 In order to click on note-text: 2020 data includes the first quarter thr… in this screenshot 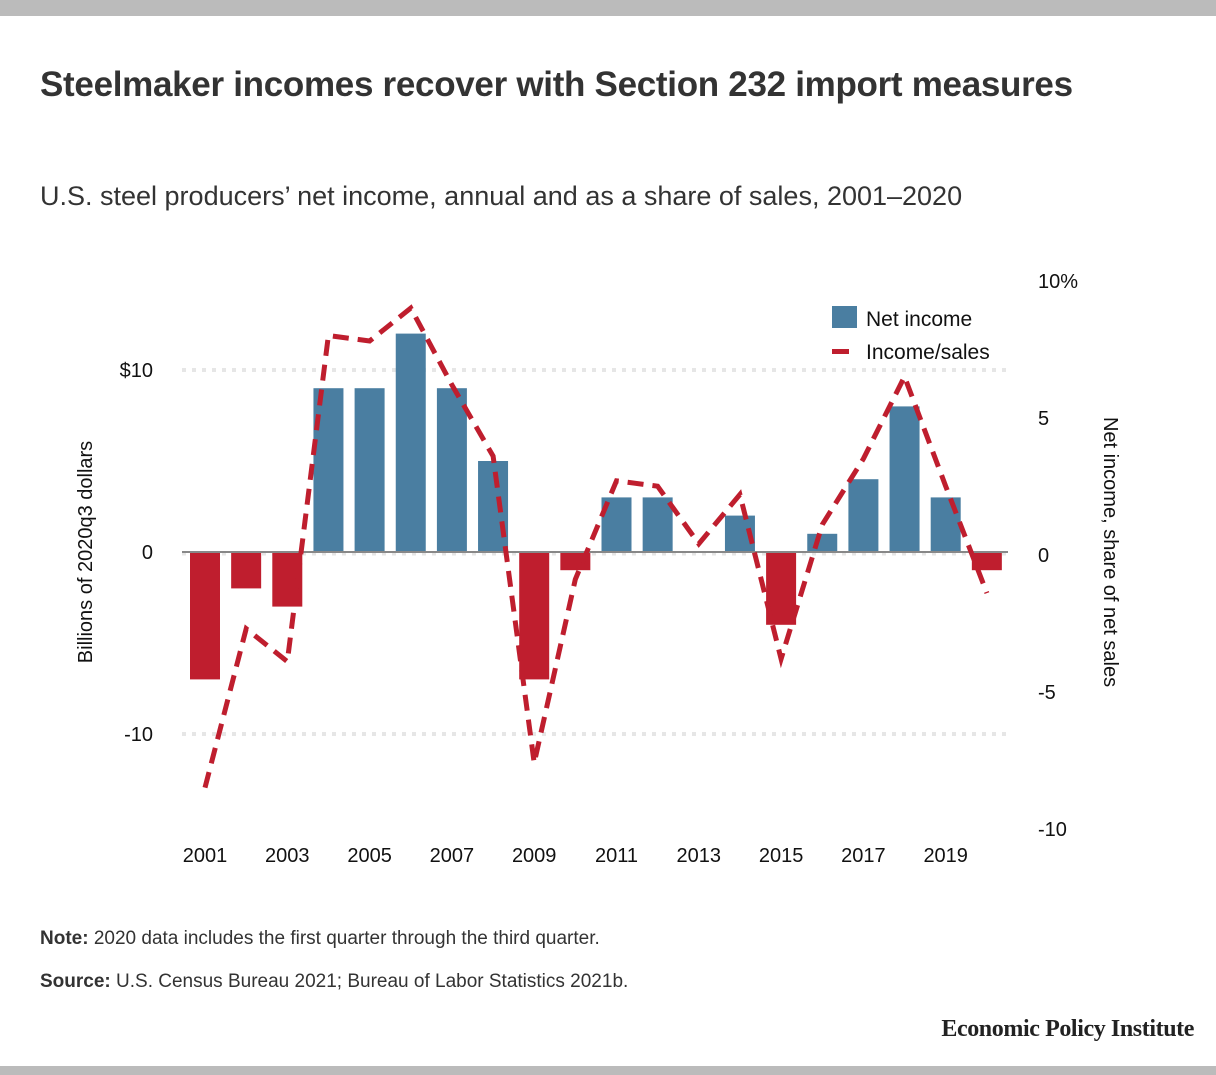, I will do `click(344, 938)`.